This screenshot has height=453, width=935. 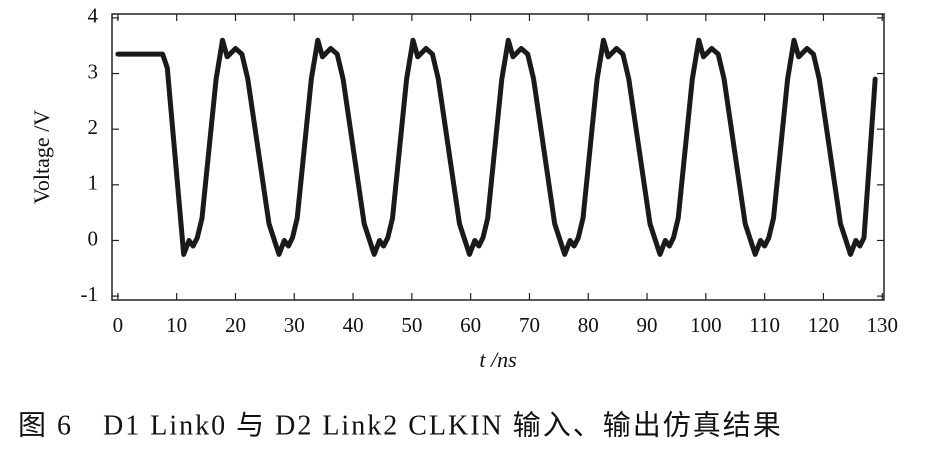 I want to click on caption: 图 6 D1 Link0 与 D2 Link2 CLKIN 输入、输出仿真结果, so click(x=400, y=425).